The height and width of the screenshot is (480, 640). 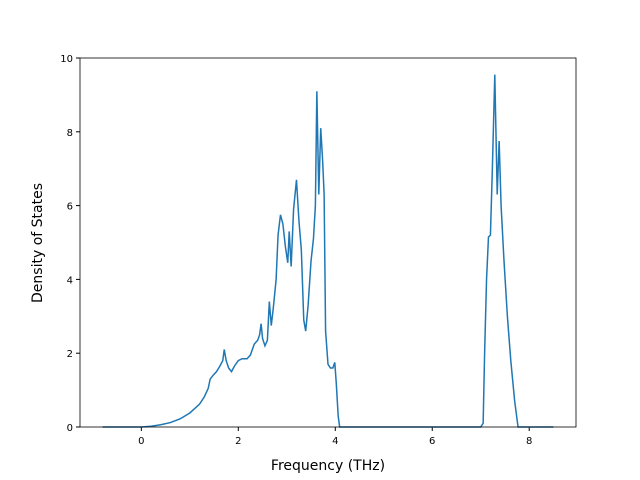 I want to click on x-axis-label: Frequency (THz), so click(x=328, y=466).